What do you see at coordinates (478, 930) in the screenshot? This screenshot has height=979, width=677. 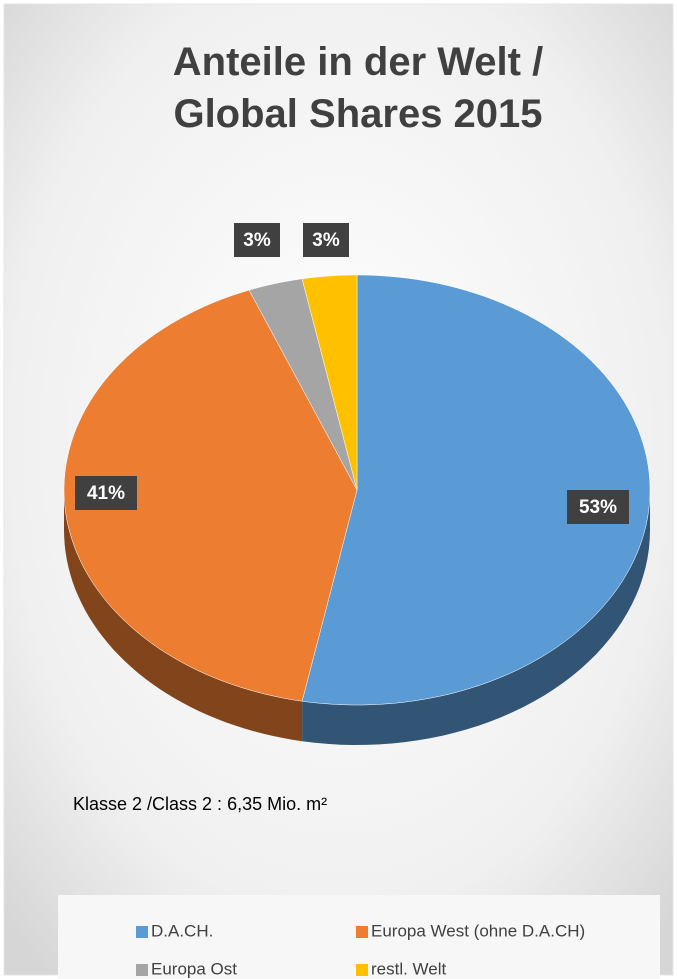 I see `legend-label: Europa West (ohne D.A.CH)` at bounding box center [478, 930].